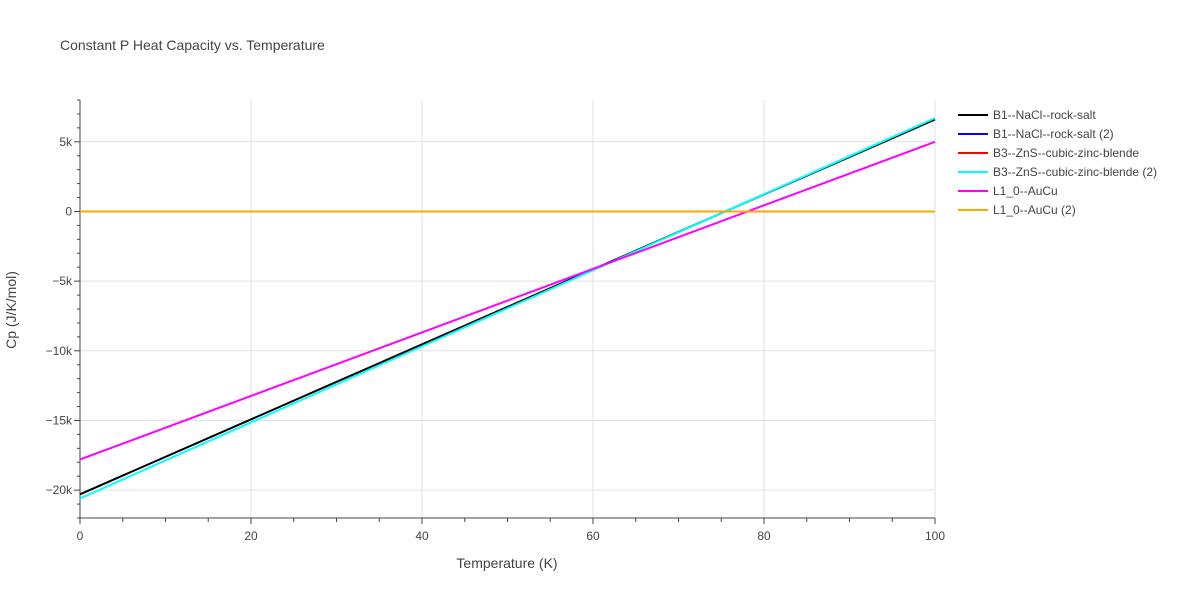  Describe the element at coordinates (1066, 153) in the screenshot. I see `legend-label: B3--ZnS--cubic-zinc-blende` at that location.